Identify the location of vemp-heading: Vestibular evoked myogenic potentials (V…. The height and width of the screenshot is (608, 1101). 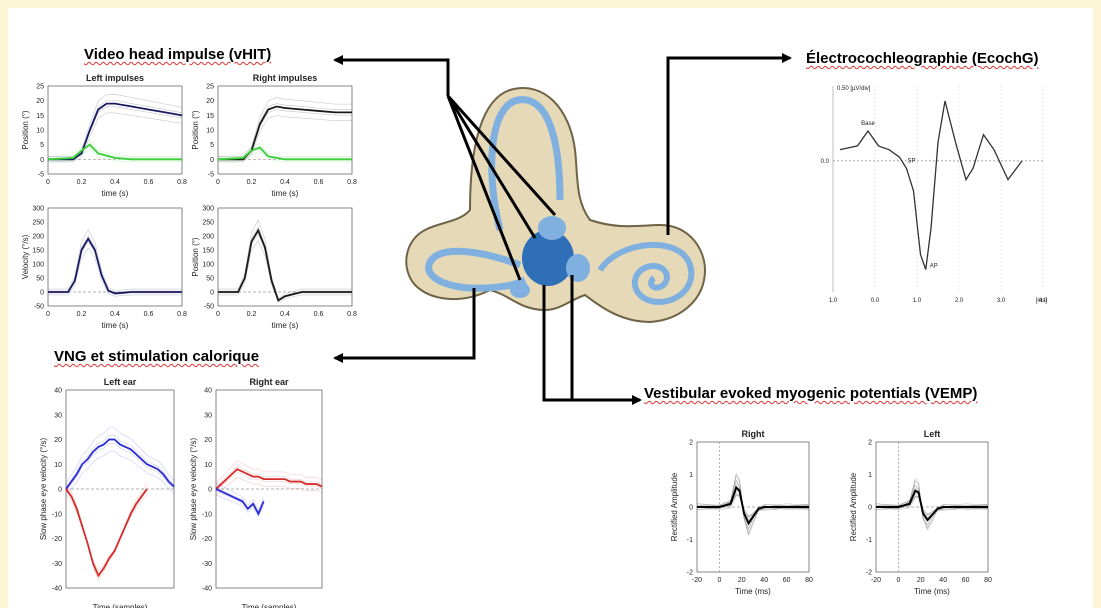
(811, 393).